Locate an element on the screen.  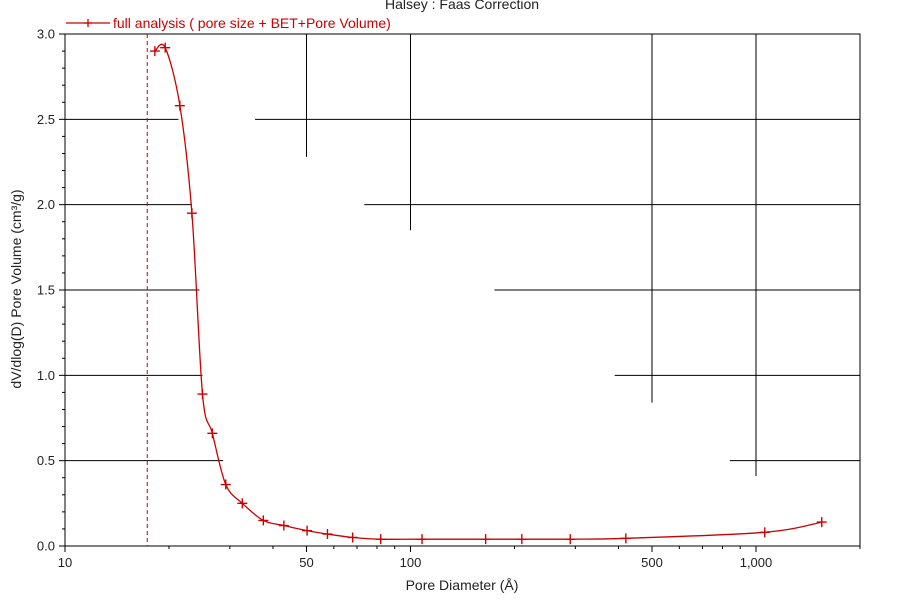
y-tick-label: 0.5 is located at coordinates (46, 460).